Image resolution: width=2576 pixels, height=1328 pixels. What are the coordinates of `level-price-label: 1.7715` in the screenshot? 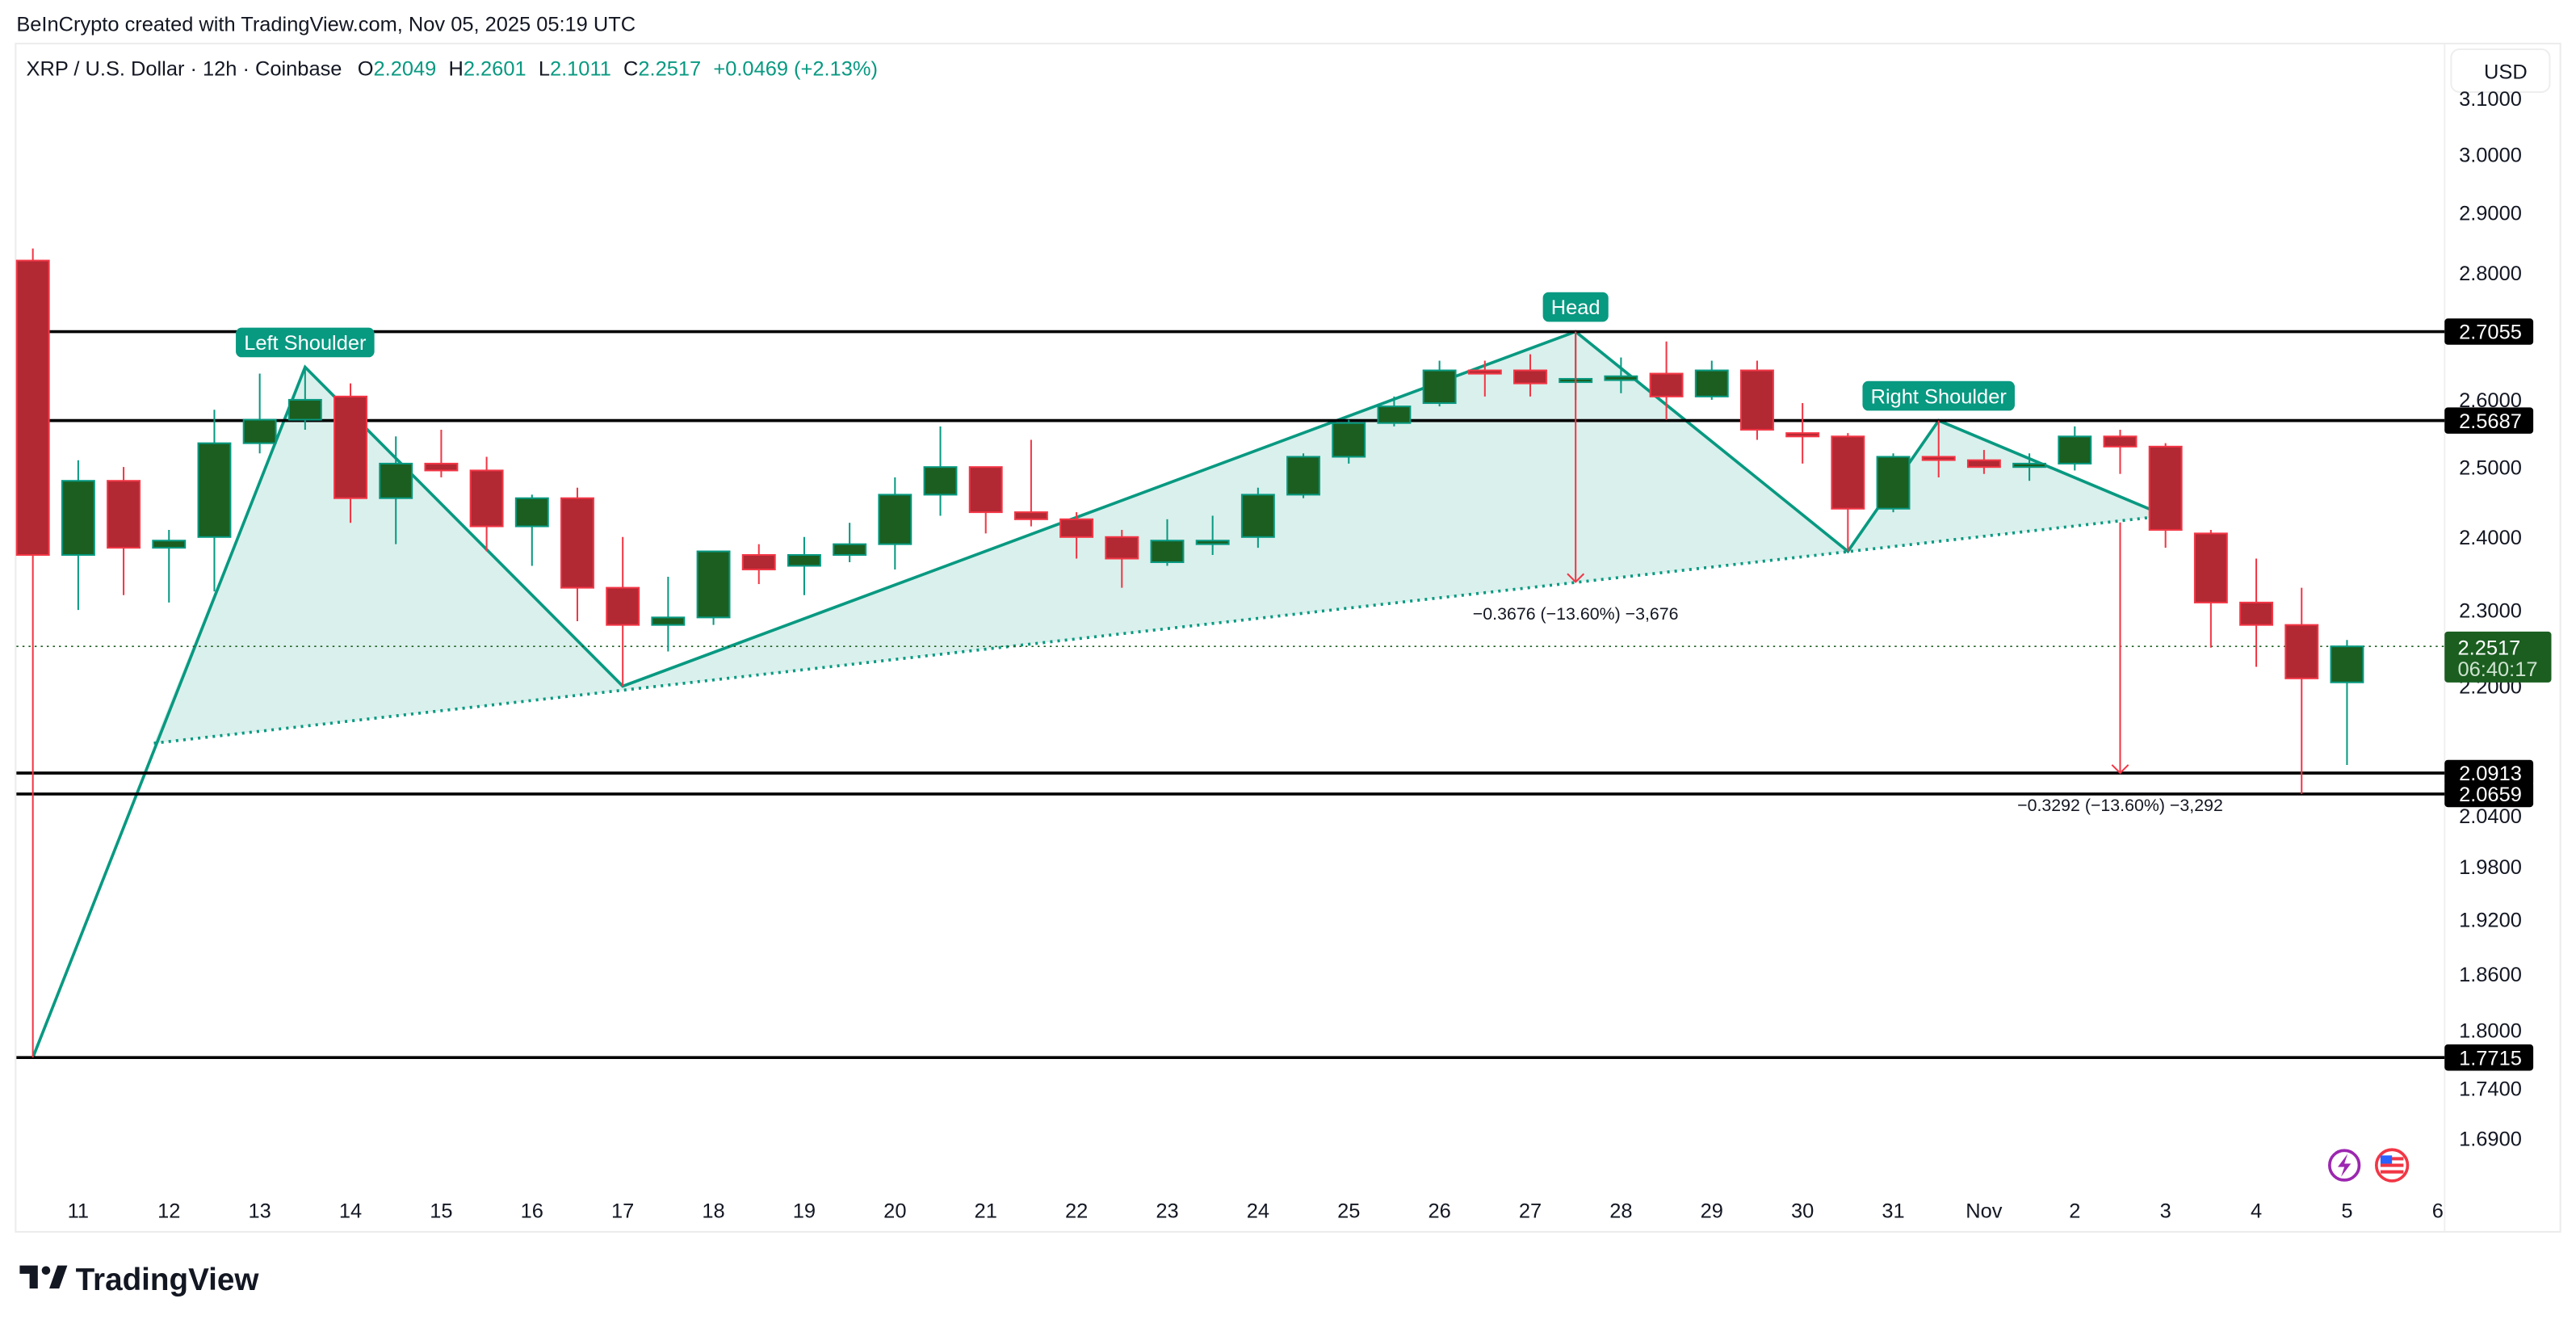 It's located at (2489, 1057).